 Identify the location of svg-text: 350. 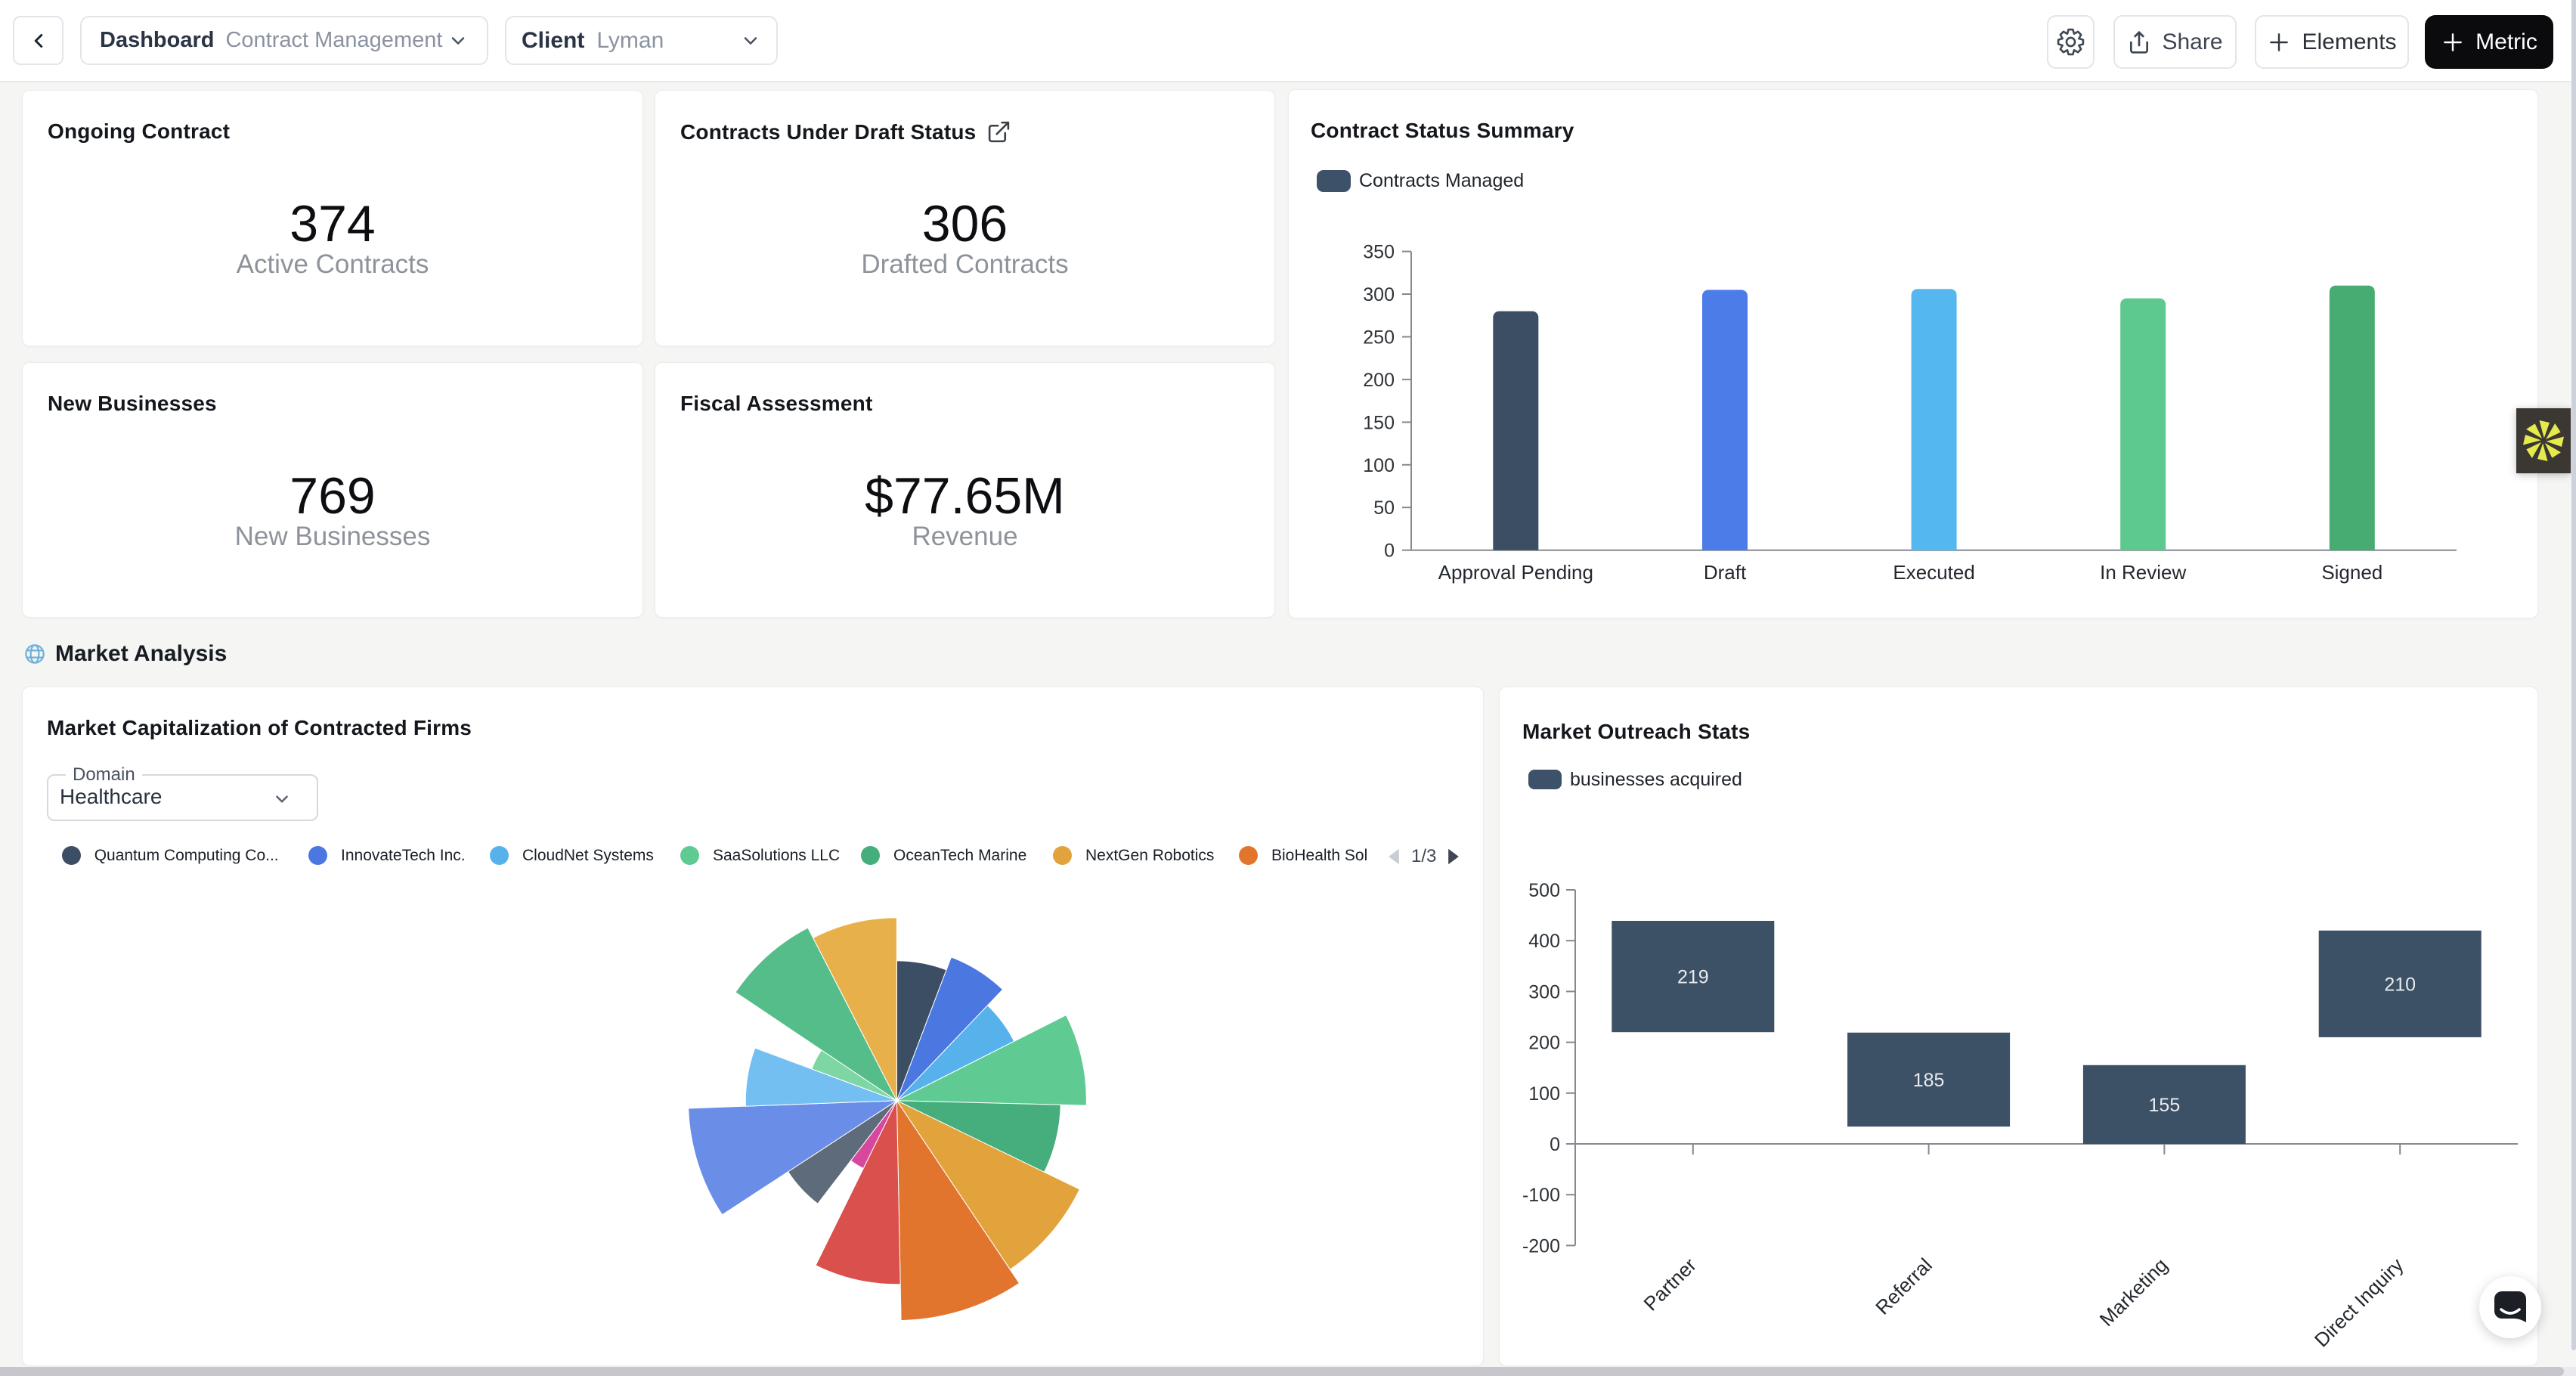
(1379, 252).